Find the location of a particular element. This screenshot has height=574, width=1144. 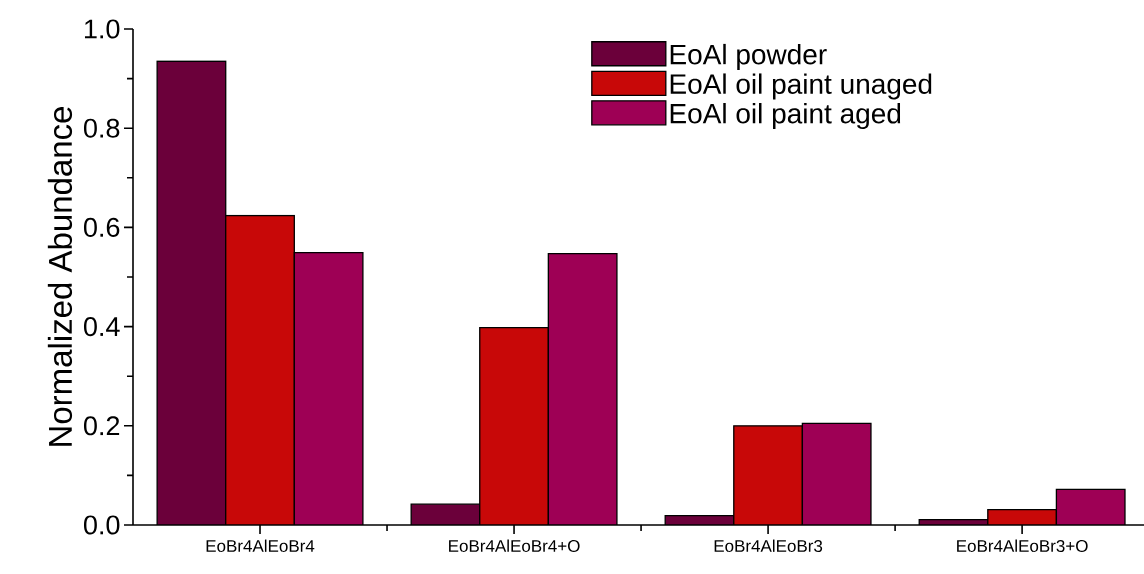

y-tick-label: 0.8 is located at coordinates (101, 128).